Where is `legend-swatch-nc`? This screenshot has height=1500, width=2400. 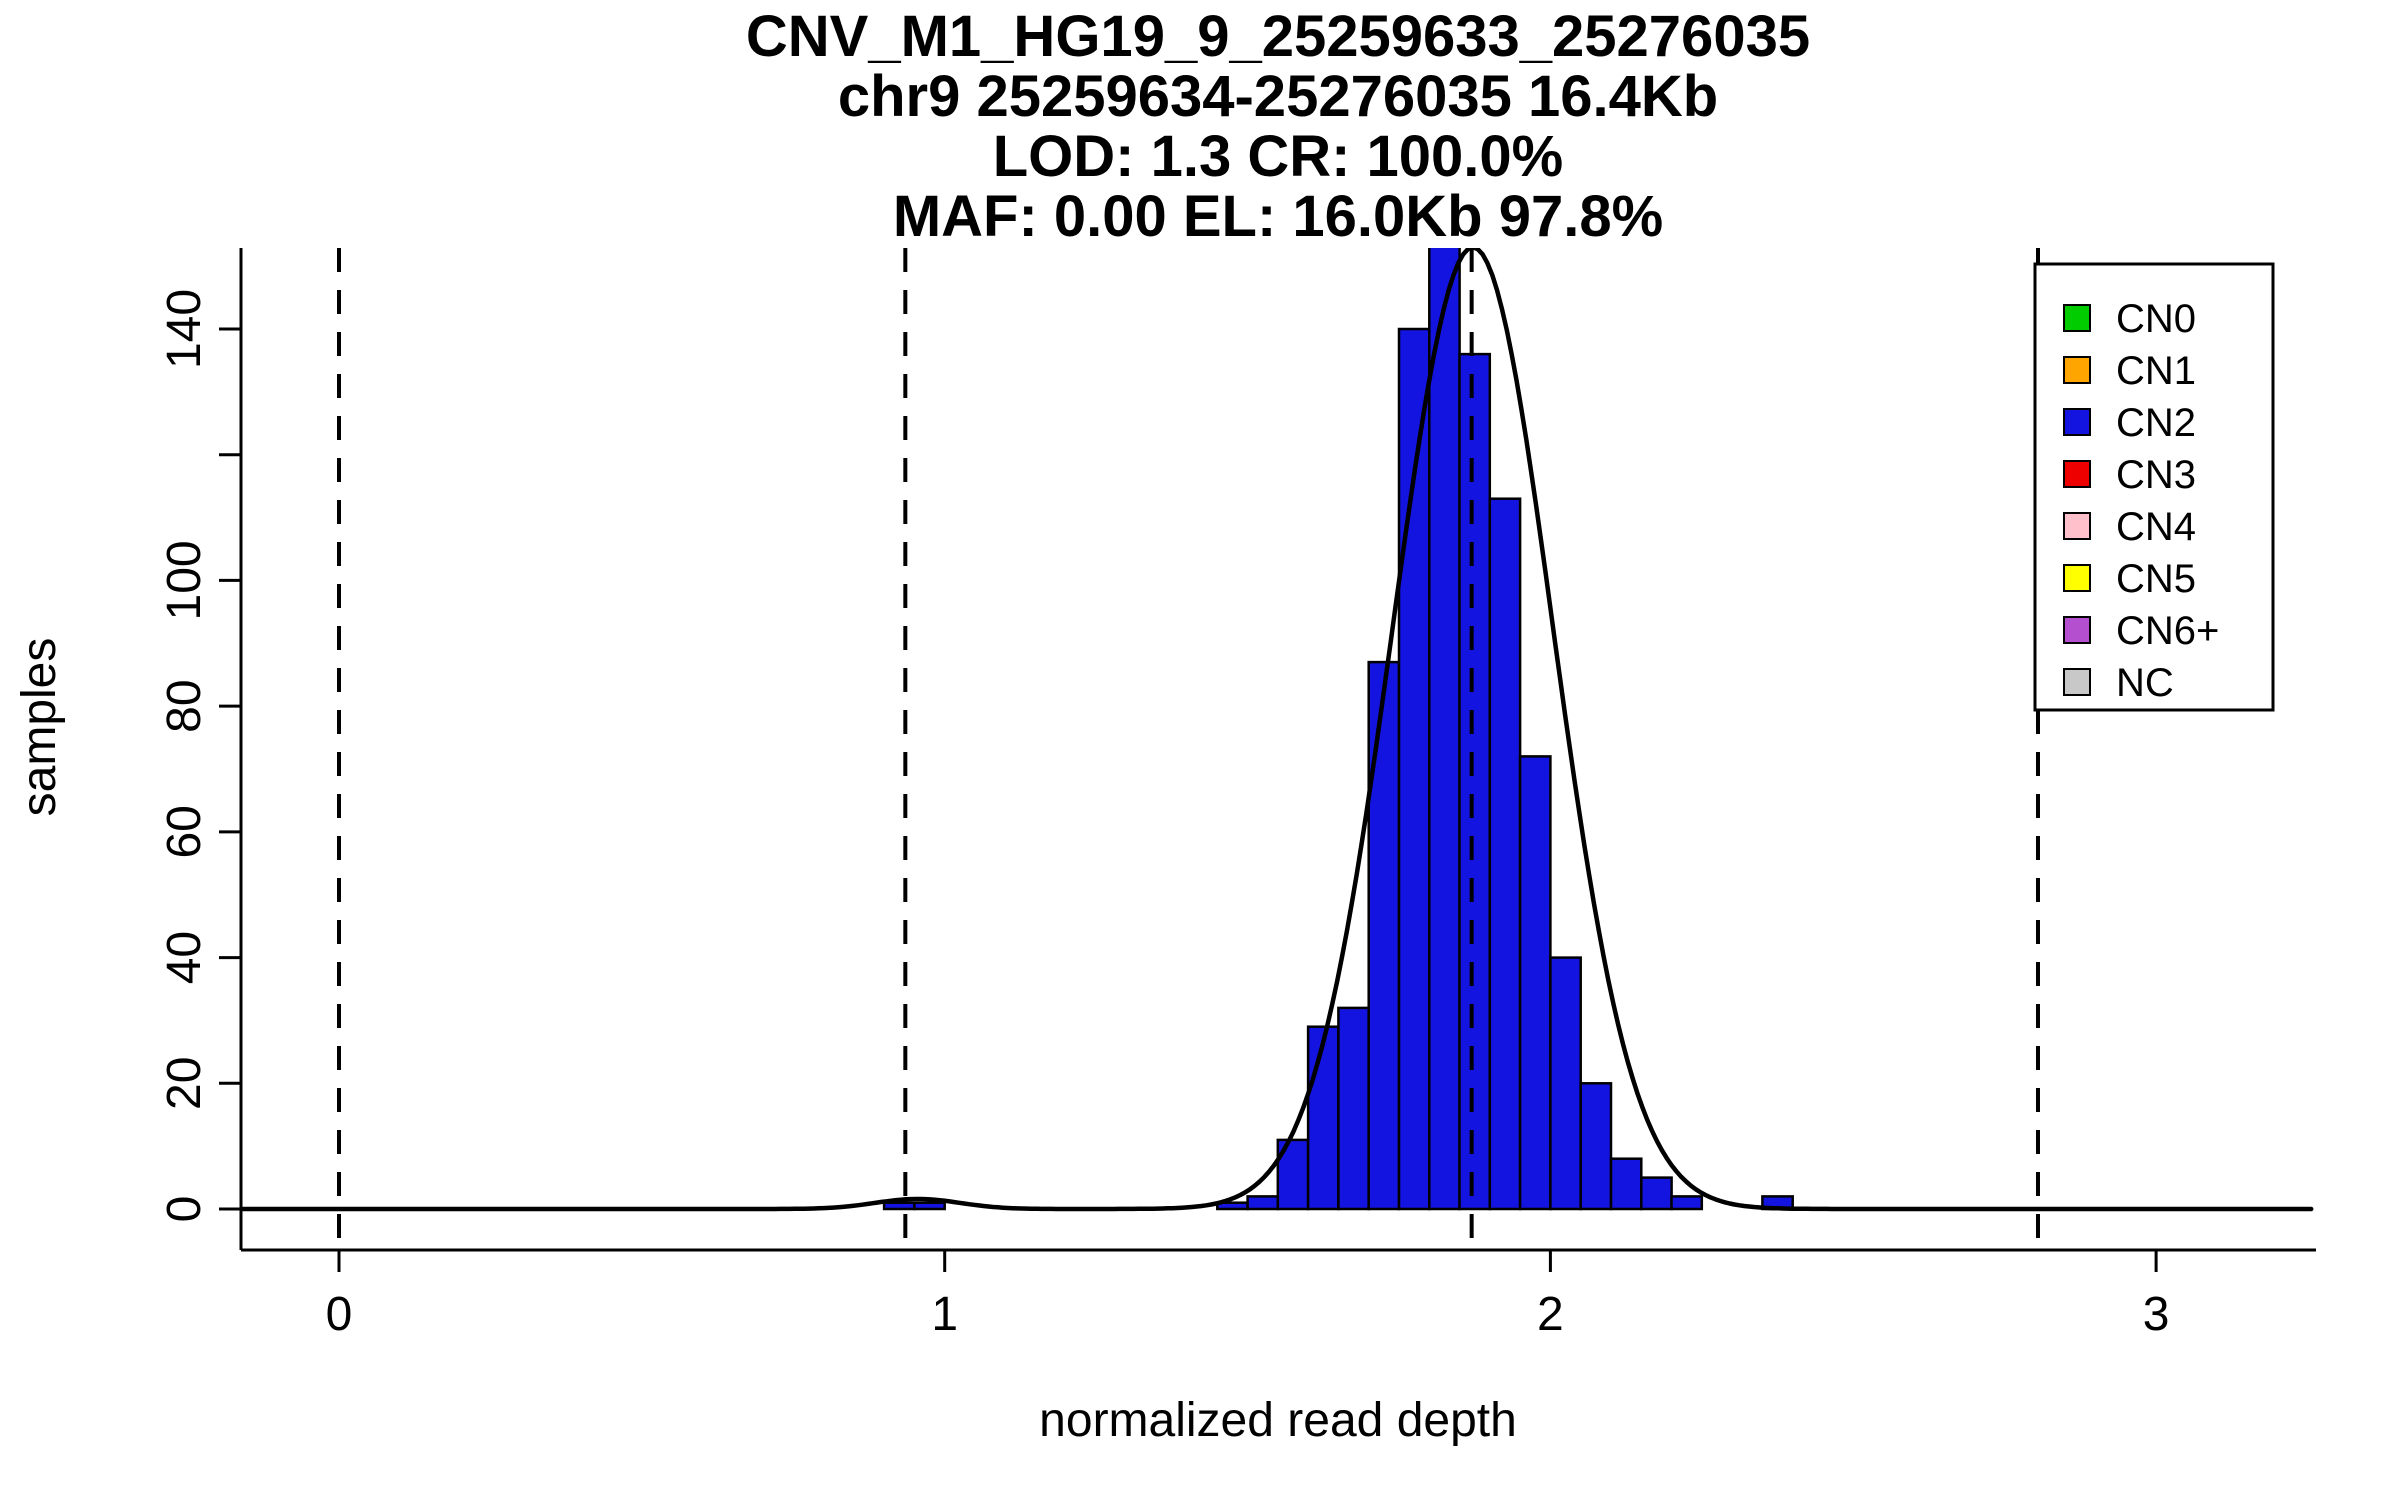
legend-swatch-nc is located at coordinates (2077, 682).